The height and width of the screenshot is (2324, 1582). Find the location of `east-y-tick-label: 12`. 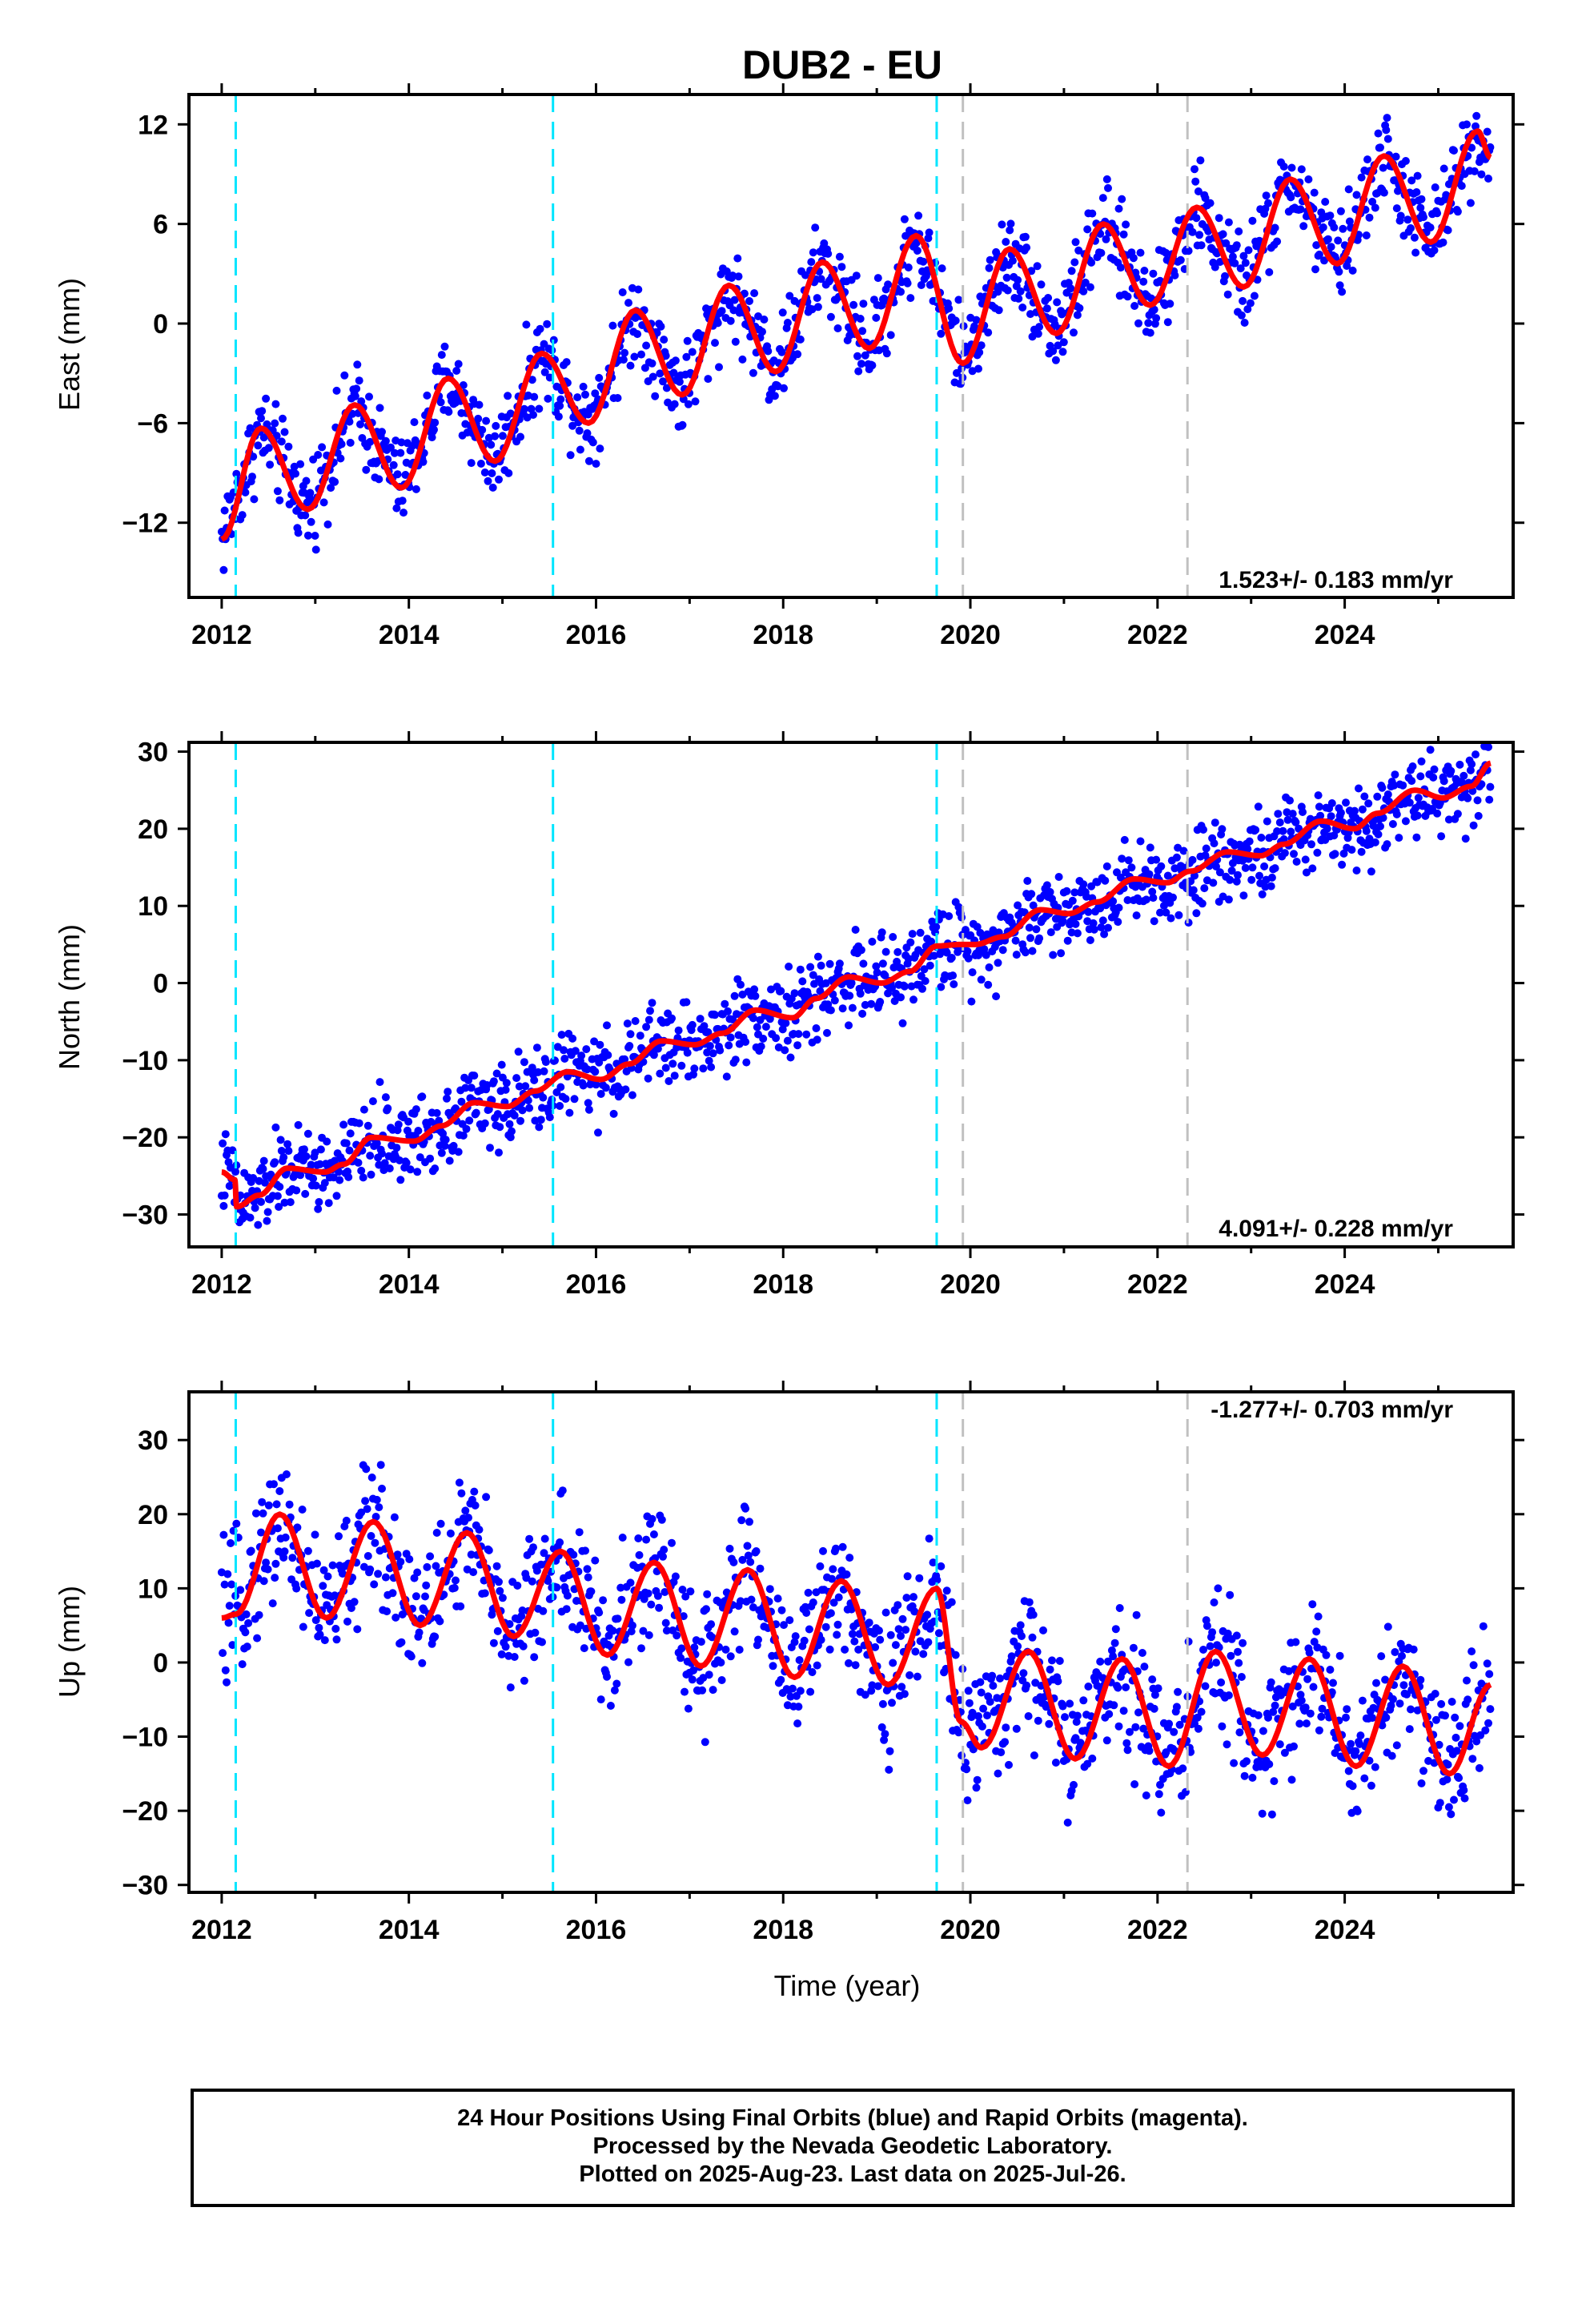

east-y-tick-label: 12 is located at coordinates (153, 125).